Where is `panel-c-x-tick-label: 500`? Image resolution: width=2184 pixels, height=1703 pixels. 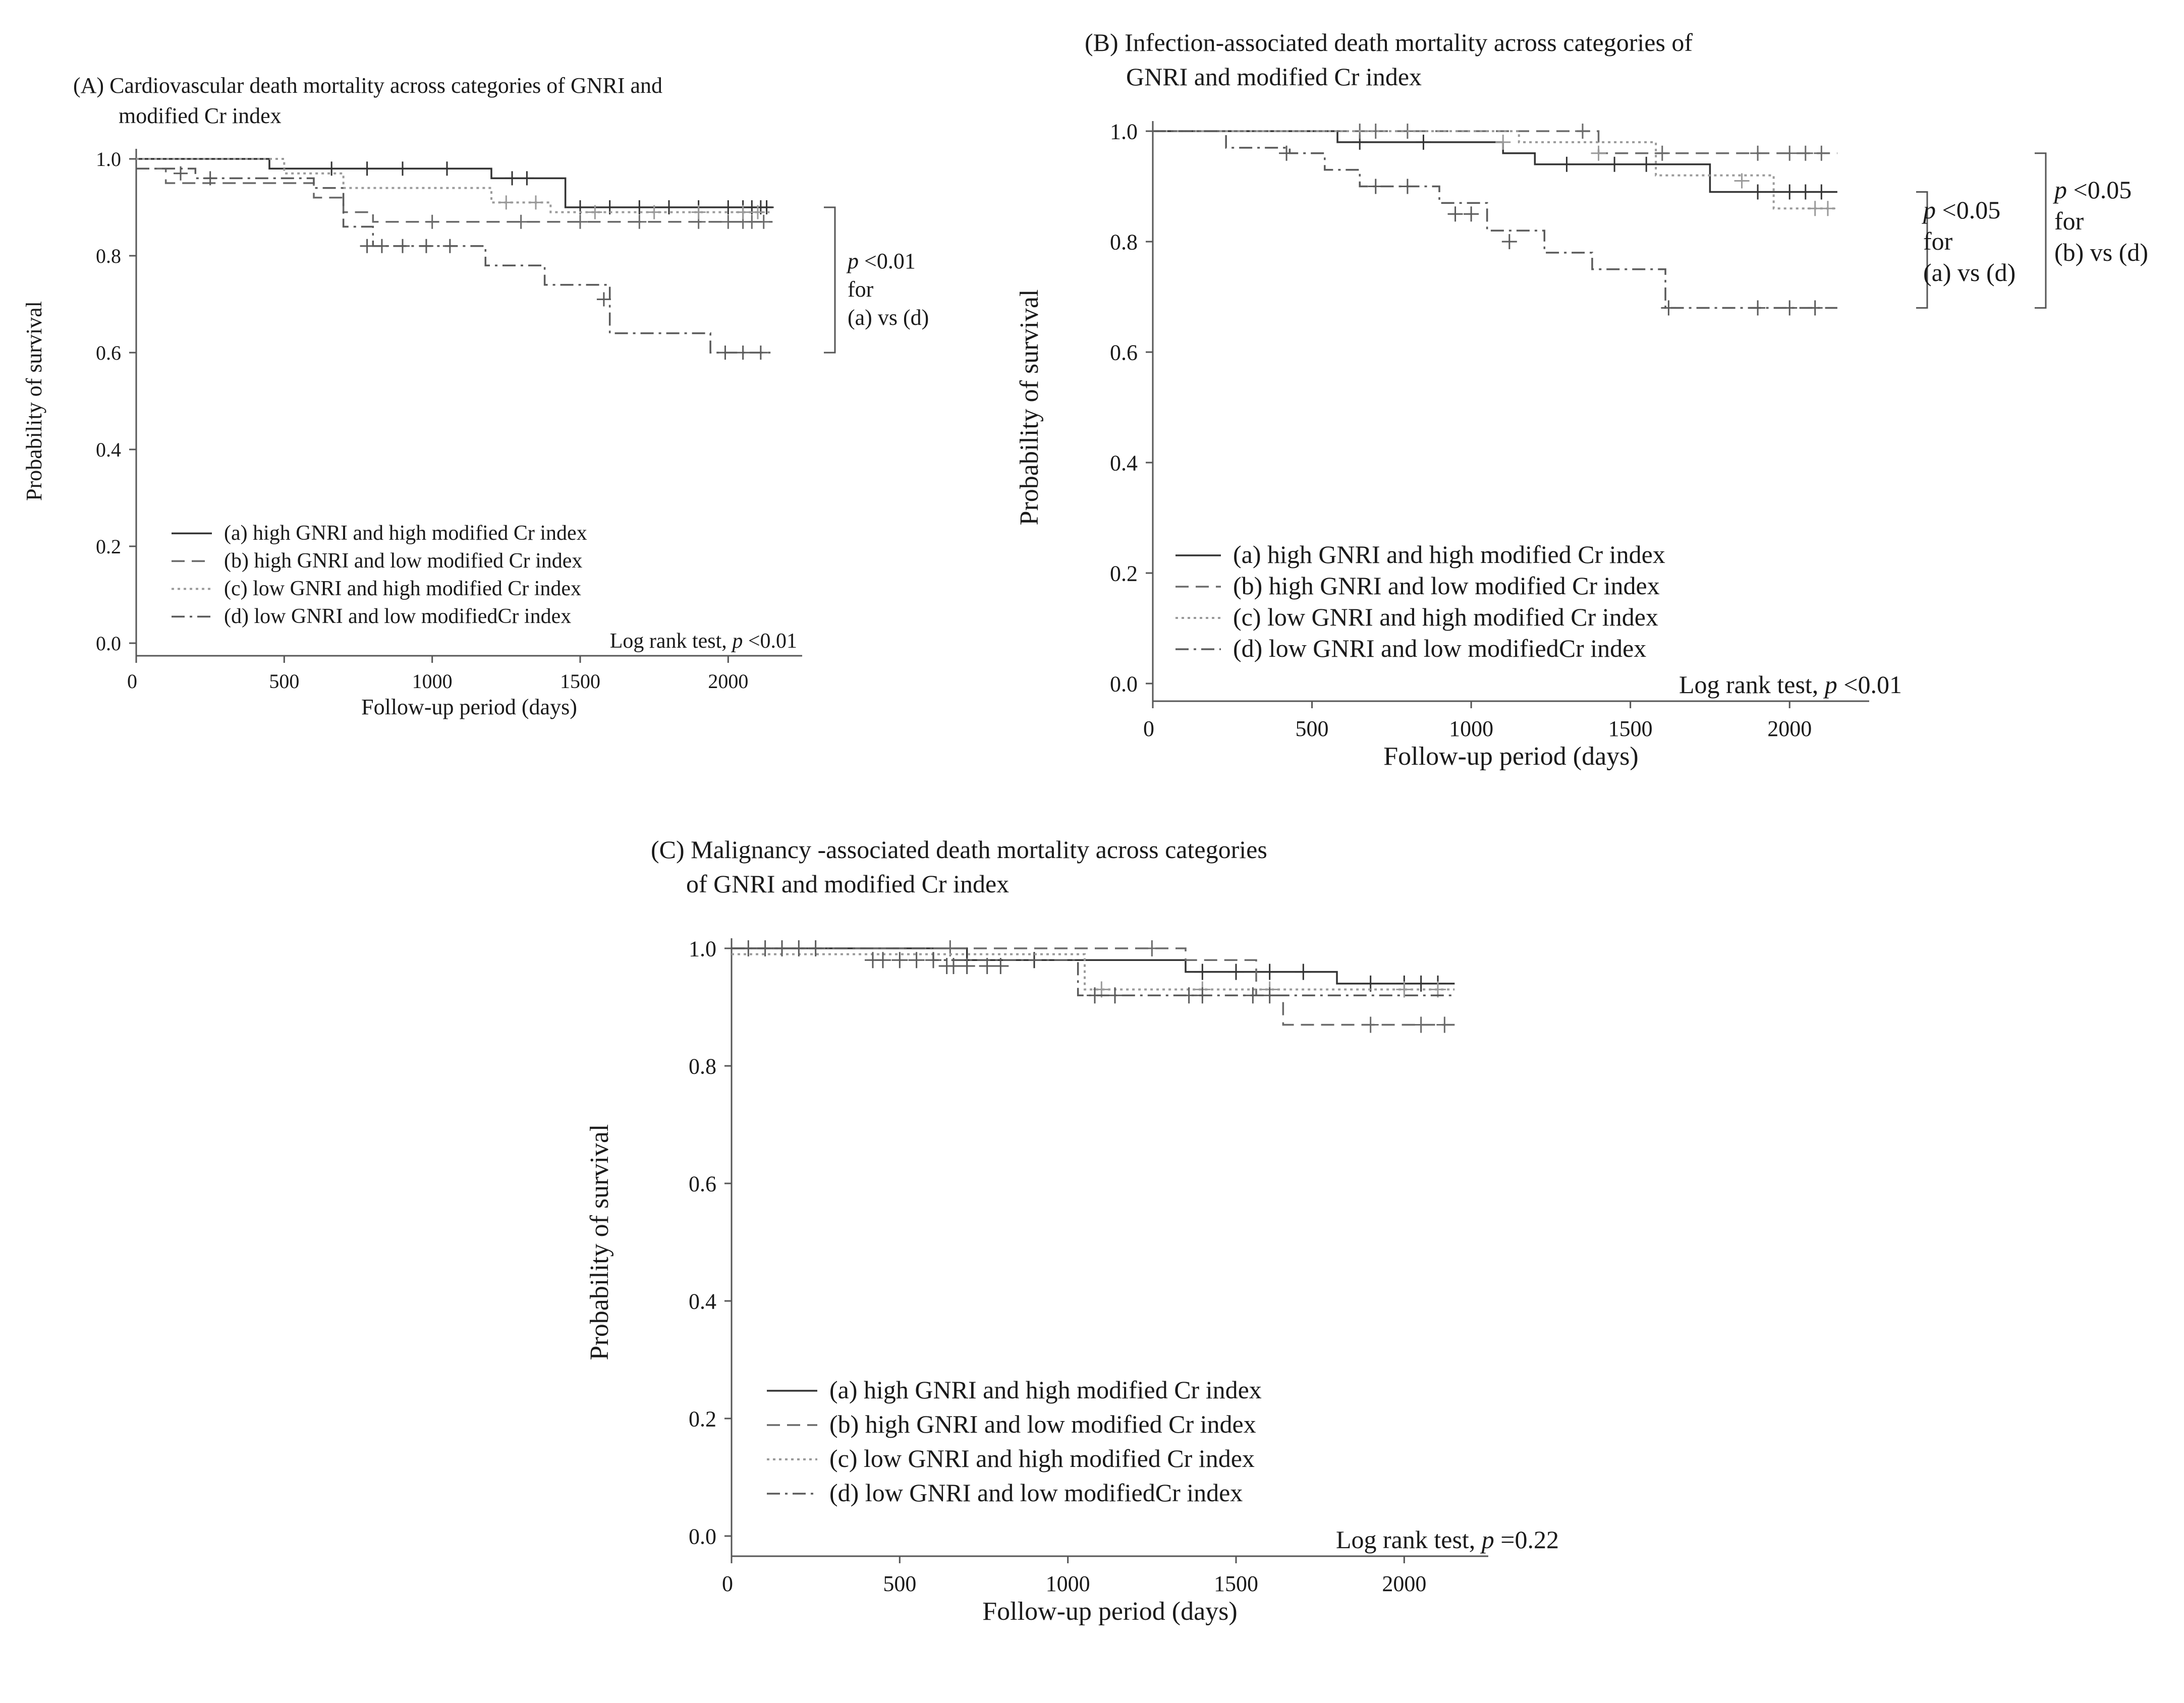
panel-c-x-tick-label: 500 is located at coordinates (899, 1583).